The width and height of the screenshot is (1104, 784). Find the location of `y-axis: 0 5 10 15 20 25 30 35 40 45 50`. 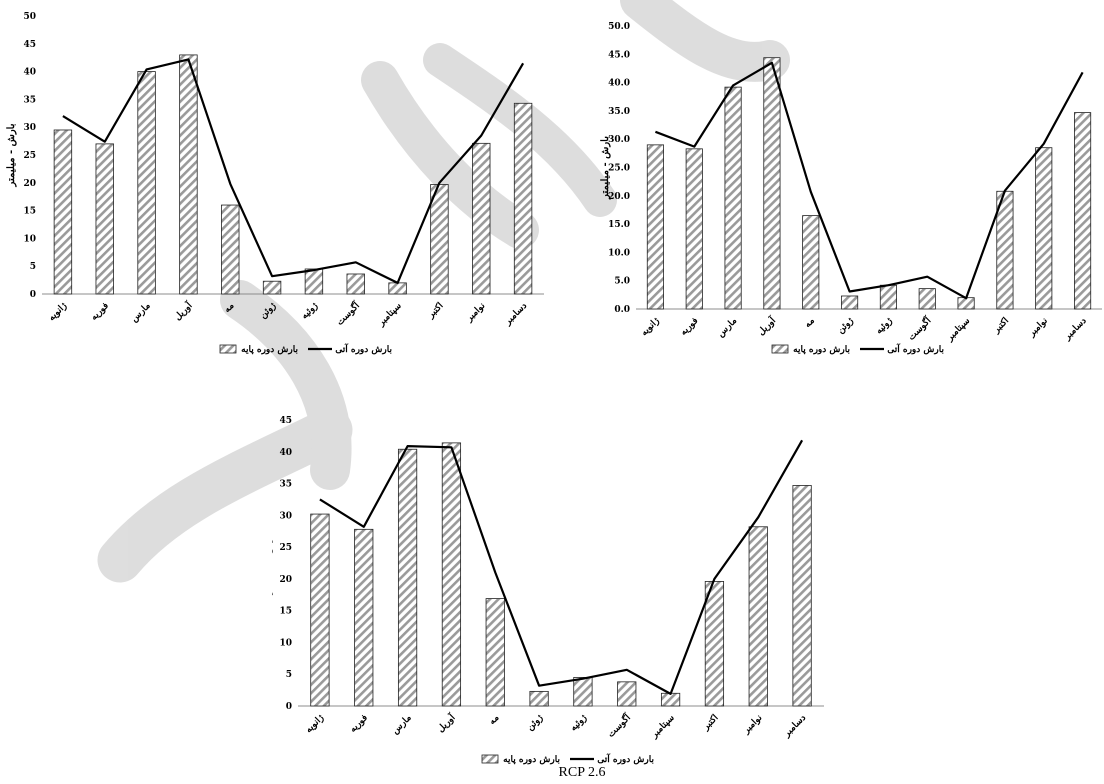

y-axis: 0 5 10 15 20 25 30 35 40 45 50 is located at coordinates (29, 156).